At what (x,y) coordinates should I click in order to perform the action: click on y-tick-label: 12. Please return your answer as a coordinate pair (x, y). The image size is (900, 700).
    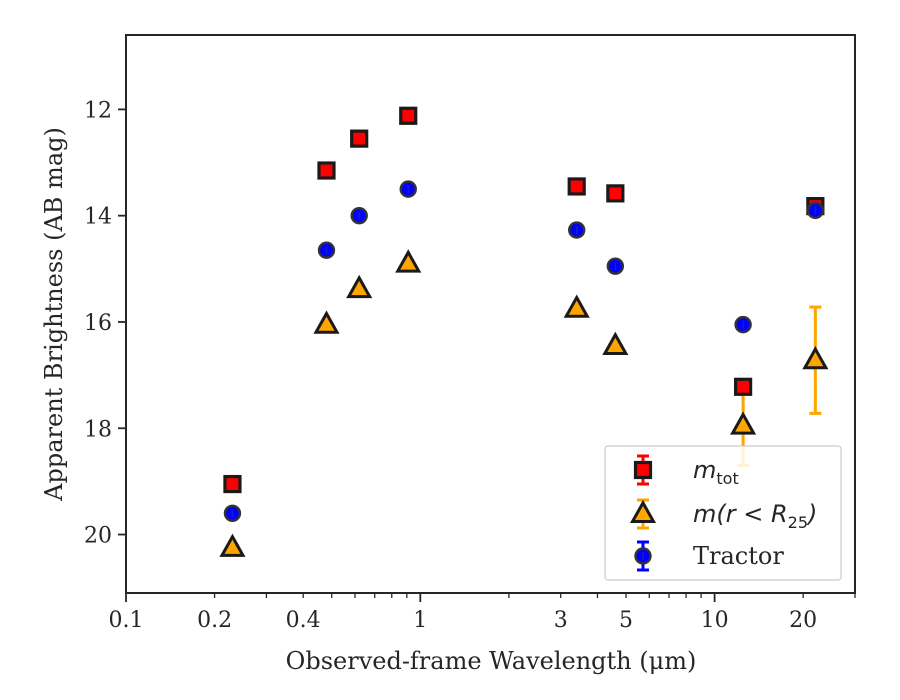
    Looking at the image, I should click on (98, 110).